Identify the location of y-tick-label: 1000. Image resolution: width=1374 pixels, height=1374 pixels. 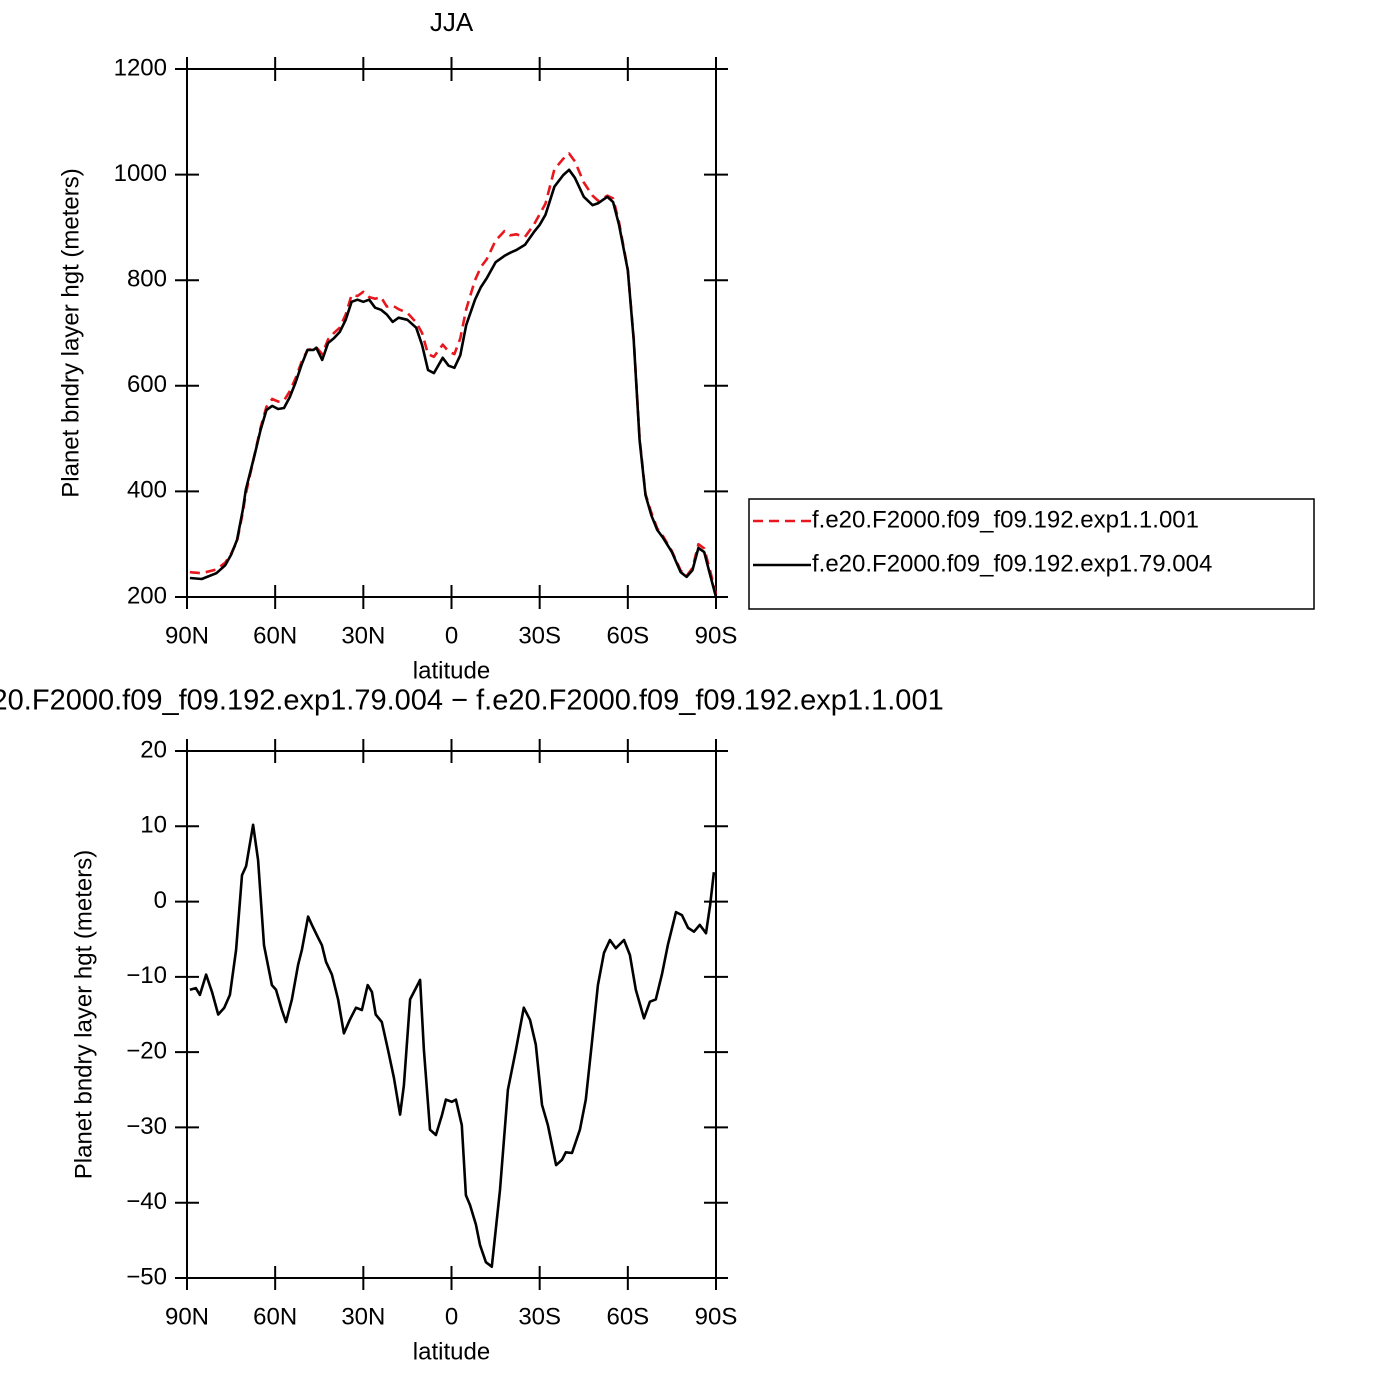
(140, 173).